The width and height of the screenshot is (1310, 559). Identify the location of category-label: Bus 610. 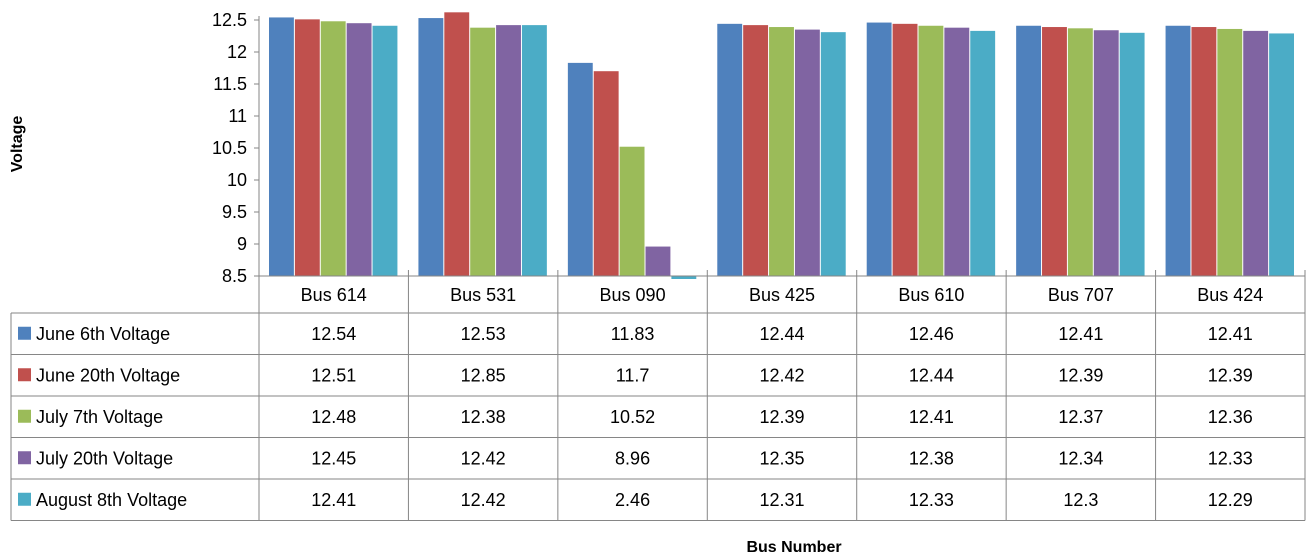
(931, 295).